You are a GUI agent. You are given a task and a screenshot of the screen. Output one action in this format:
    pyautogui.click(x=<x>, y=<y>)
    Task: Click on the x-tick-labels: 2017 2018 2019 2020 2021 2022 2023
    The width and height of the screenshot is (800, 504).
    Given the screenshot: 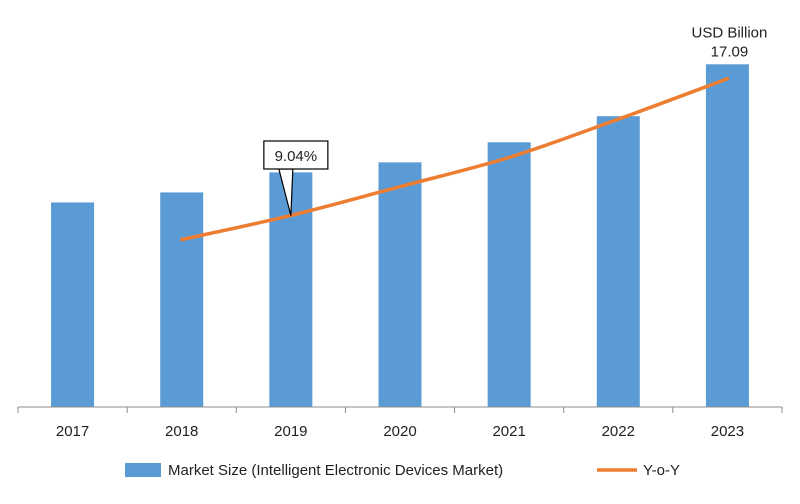 What is the action you would take?
    pyautogui.click(x=400, y=431)
    